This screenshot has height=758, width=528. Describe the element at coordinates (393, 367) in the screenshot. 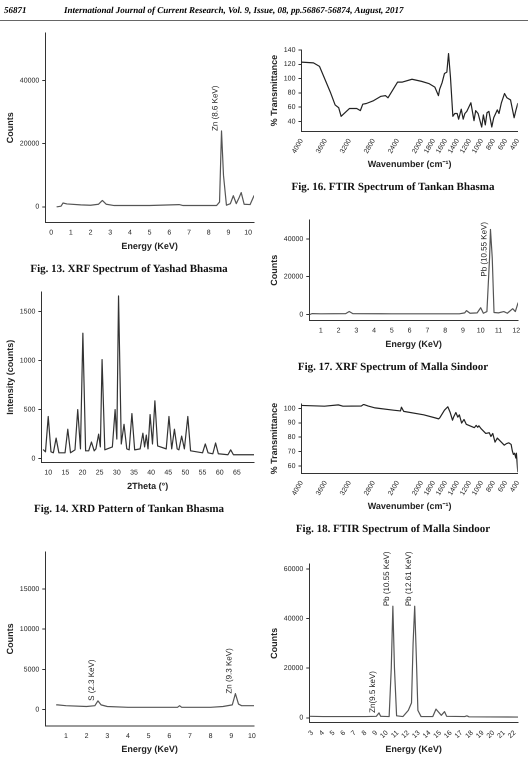

I see `text: Fig. 17. XRF Spectrum of Malla Sindoor` at that location.